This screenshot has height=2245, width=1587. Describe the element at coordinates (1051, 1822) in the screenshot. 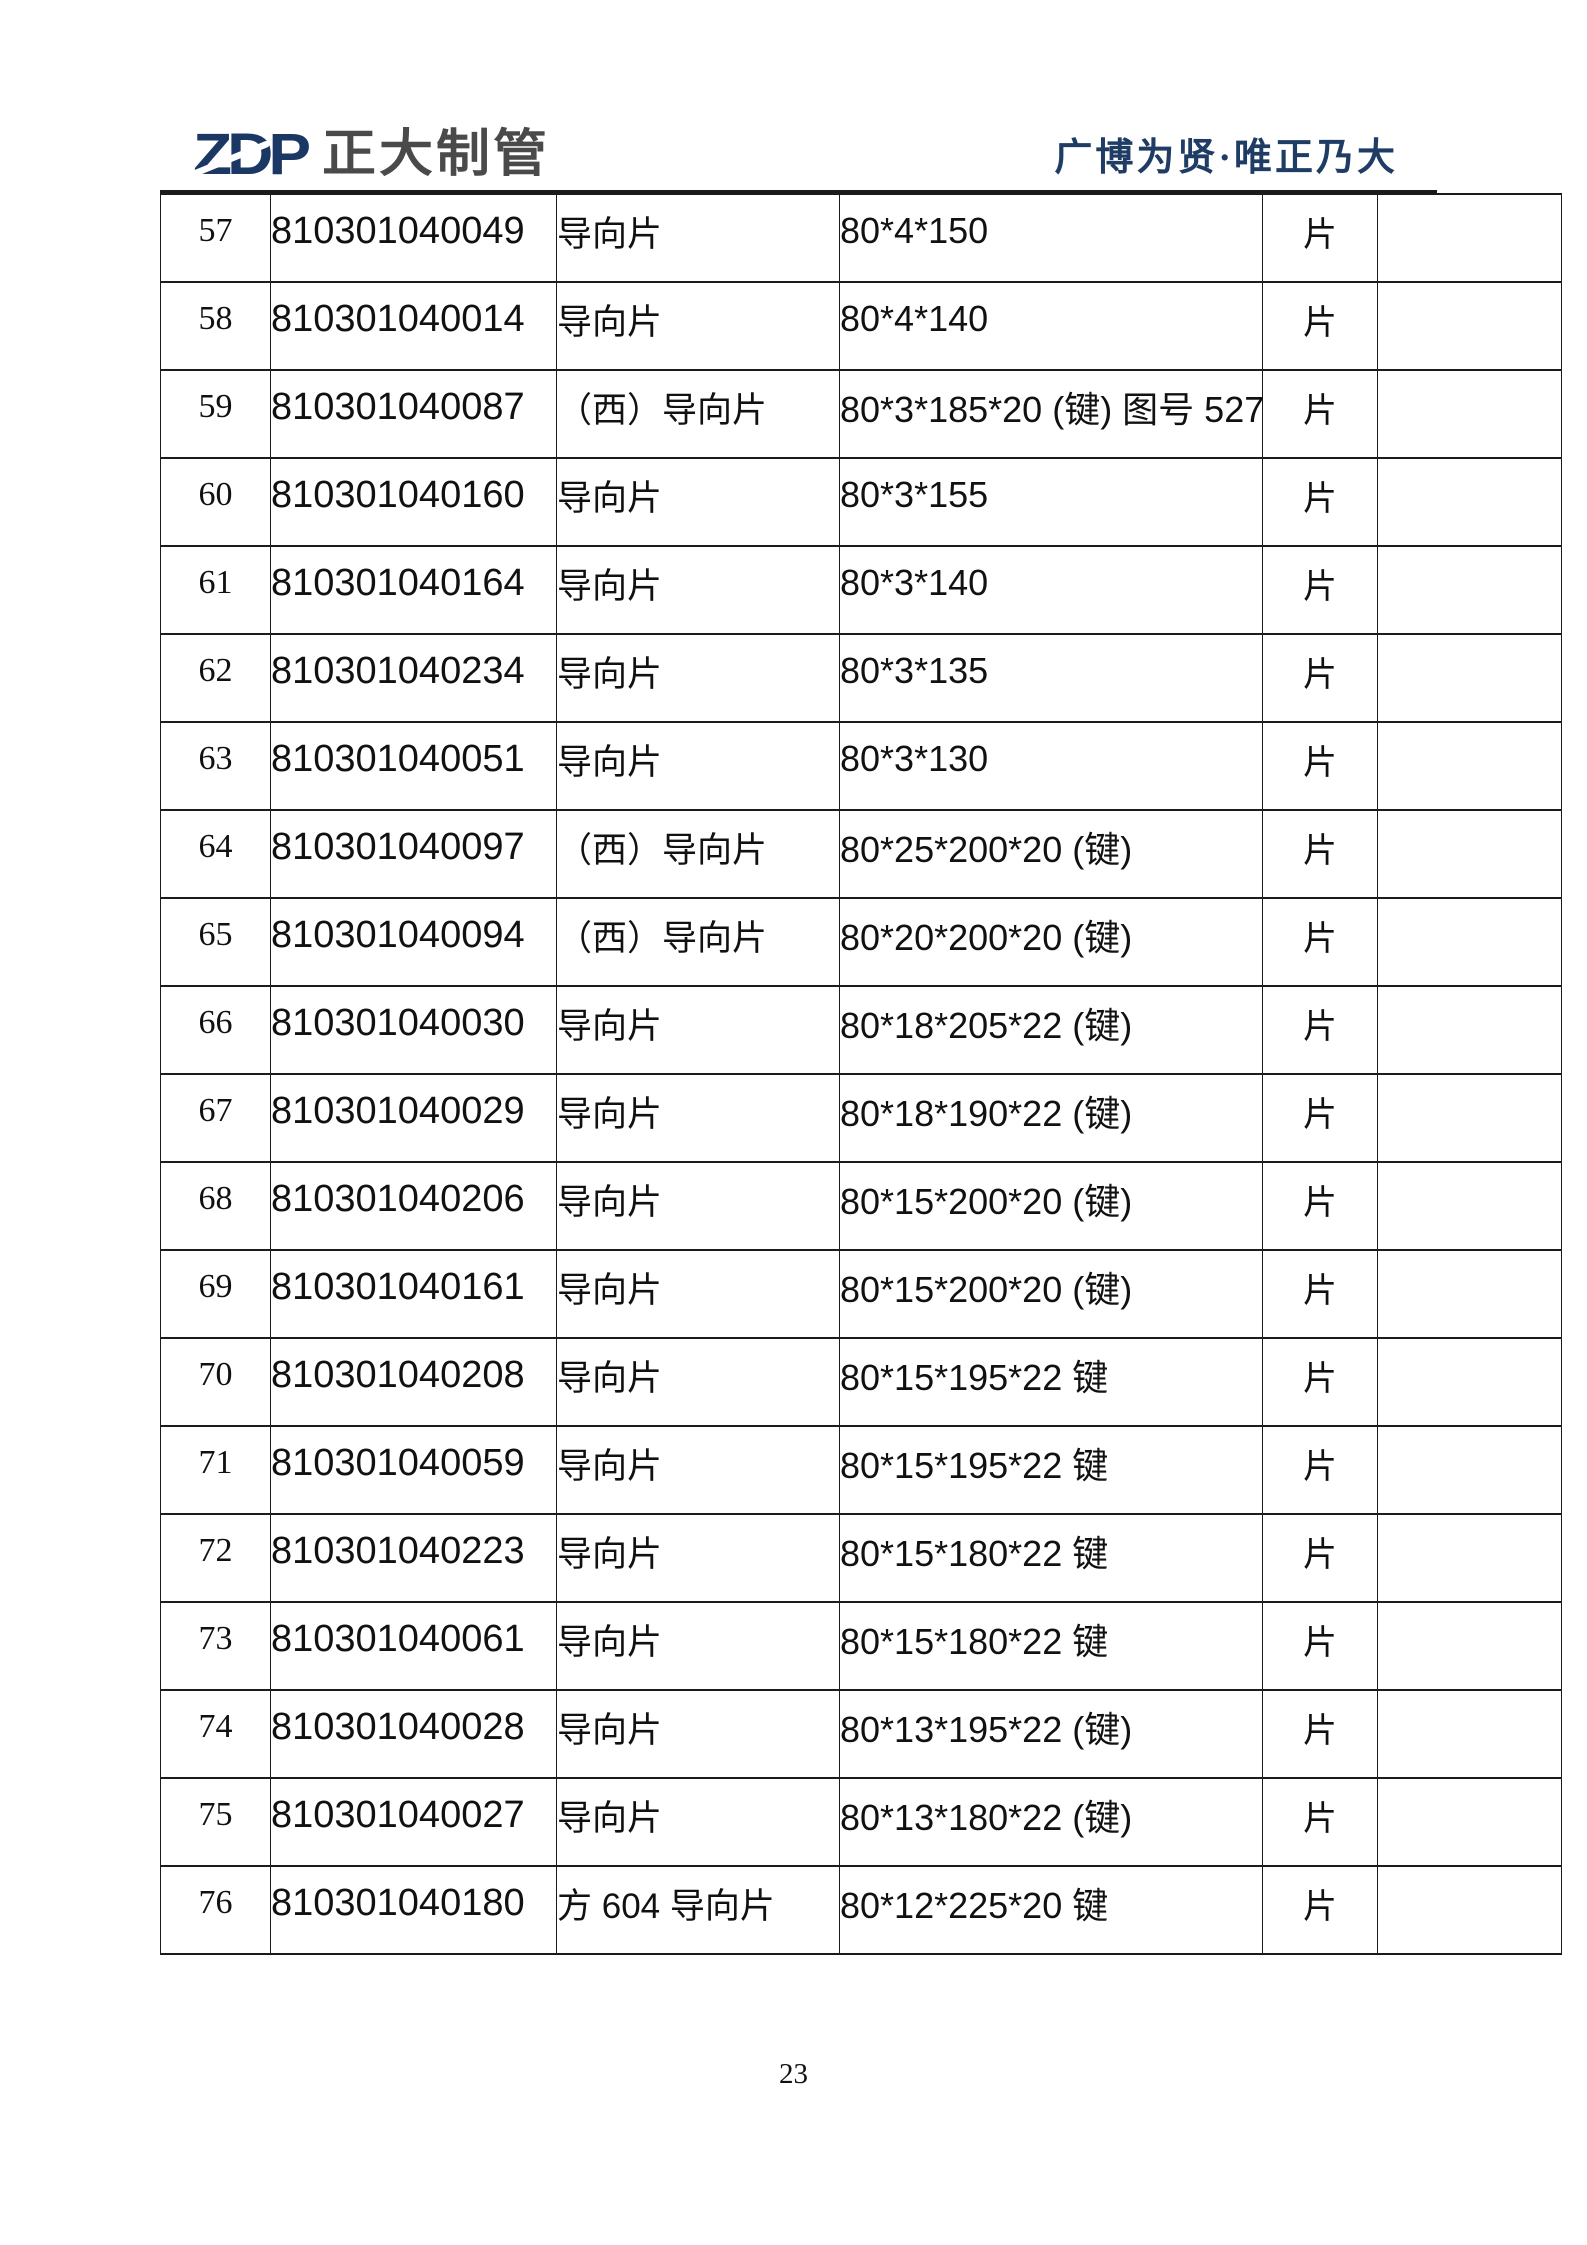

I see `part-spec-cell: 80*13*180*22 (键)` at that location.